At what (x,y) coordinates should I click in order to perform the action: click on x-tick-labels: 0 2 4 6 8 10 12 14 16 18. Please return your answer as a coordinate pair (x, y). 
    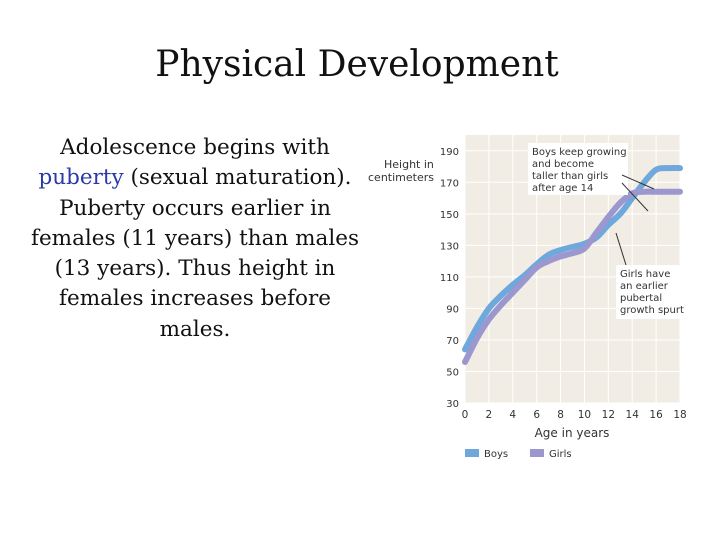
    Looking at the image, I should click on (574, 415).